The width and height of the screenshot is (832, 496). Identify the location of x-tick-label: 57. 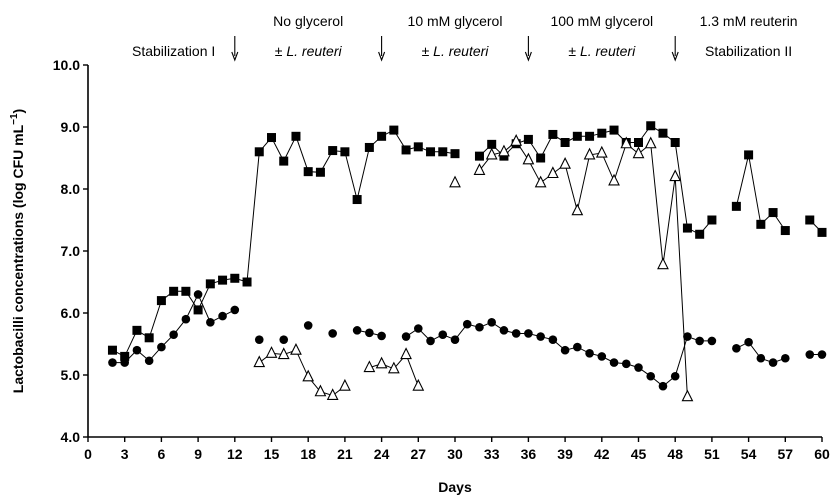
(786, 454).